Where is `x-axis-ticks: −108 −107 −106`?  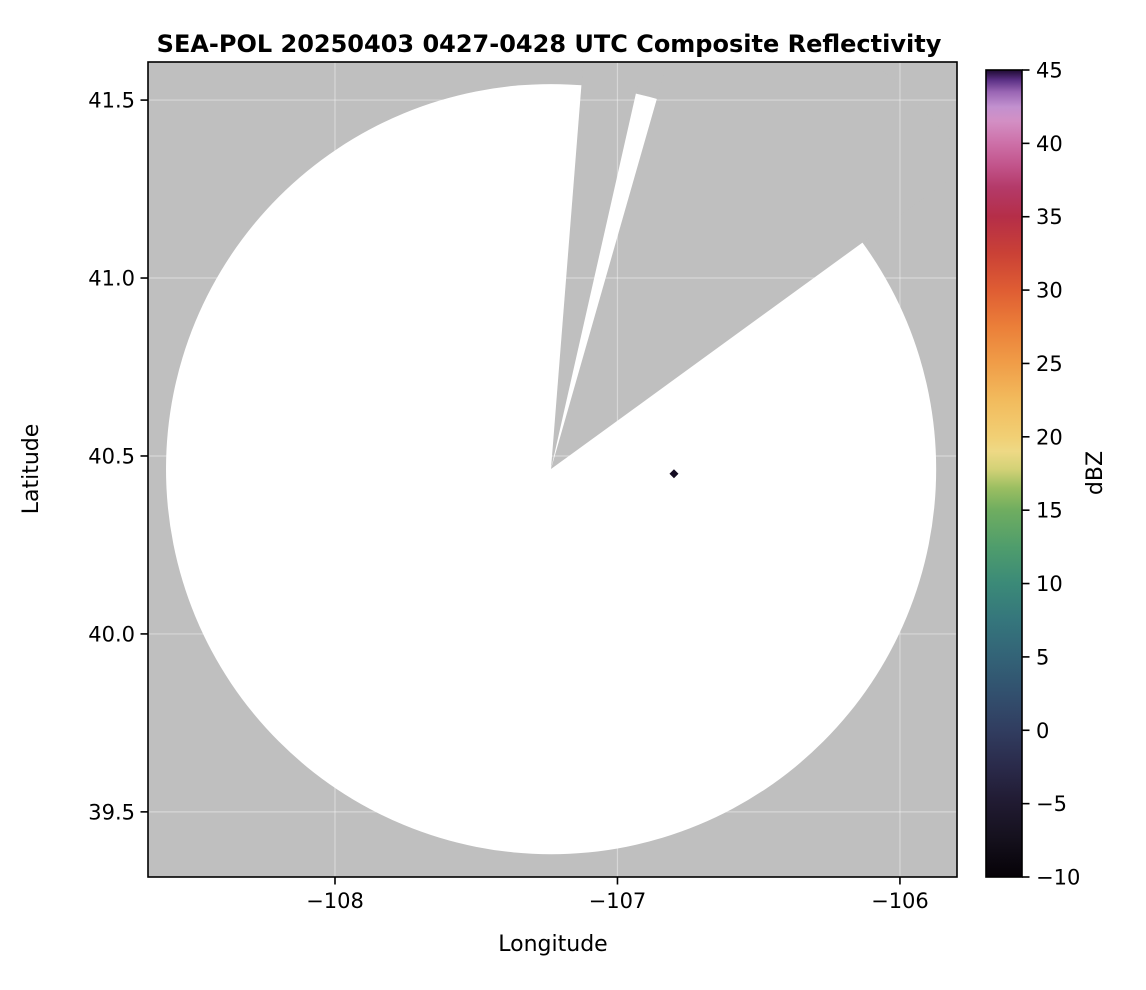 x-axis-ticks: −108 −107 −106 is located at coordinates (617, 895).